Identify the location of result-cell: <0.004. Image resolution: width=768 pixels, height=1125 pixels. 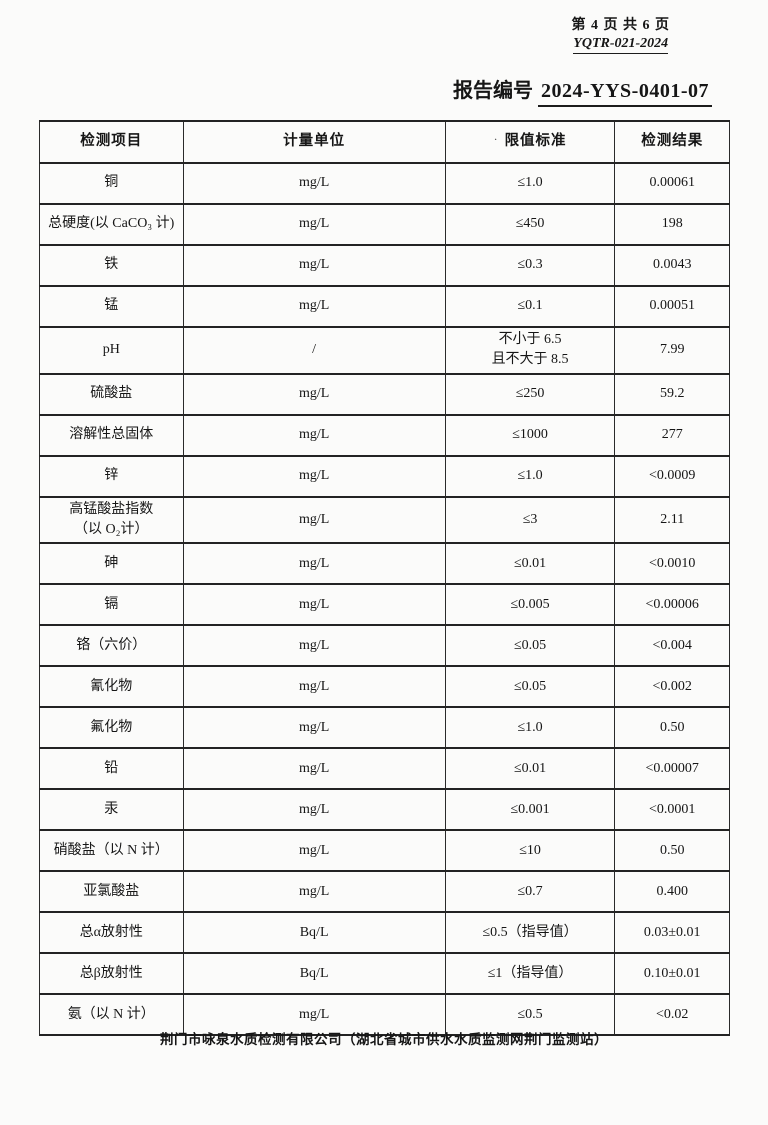
(672, 646).